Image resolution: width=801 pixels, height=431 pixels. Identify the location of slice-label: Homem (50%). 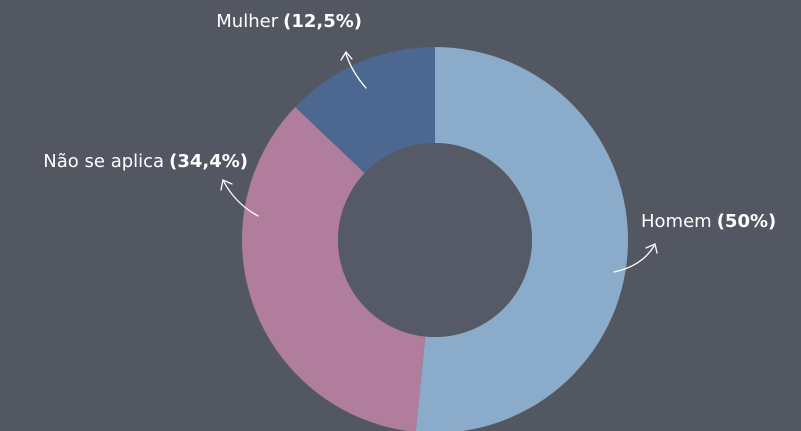
(708, 221).